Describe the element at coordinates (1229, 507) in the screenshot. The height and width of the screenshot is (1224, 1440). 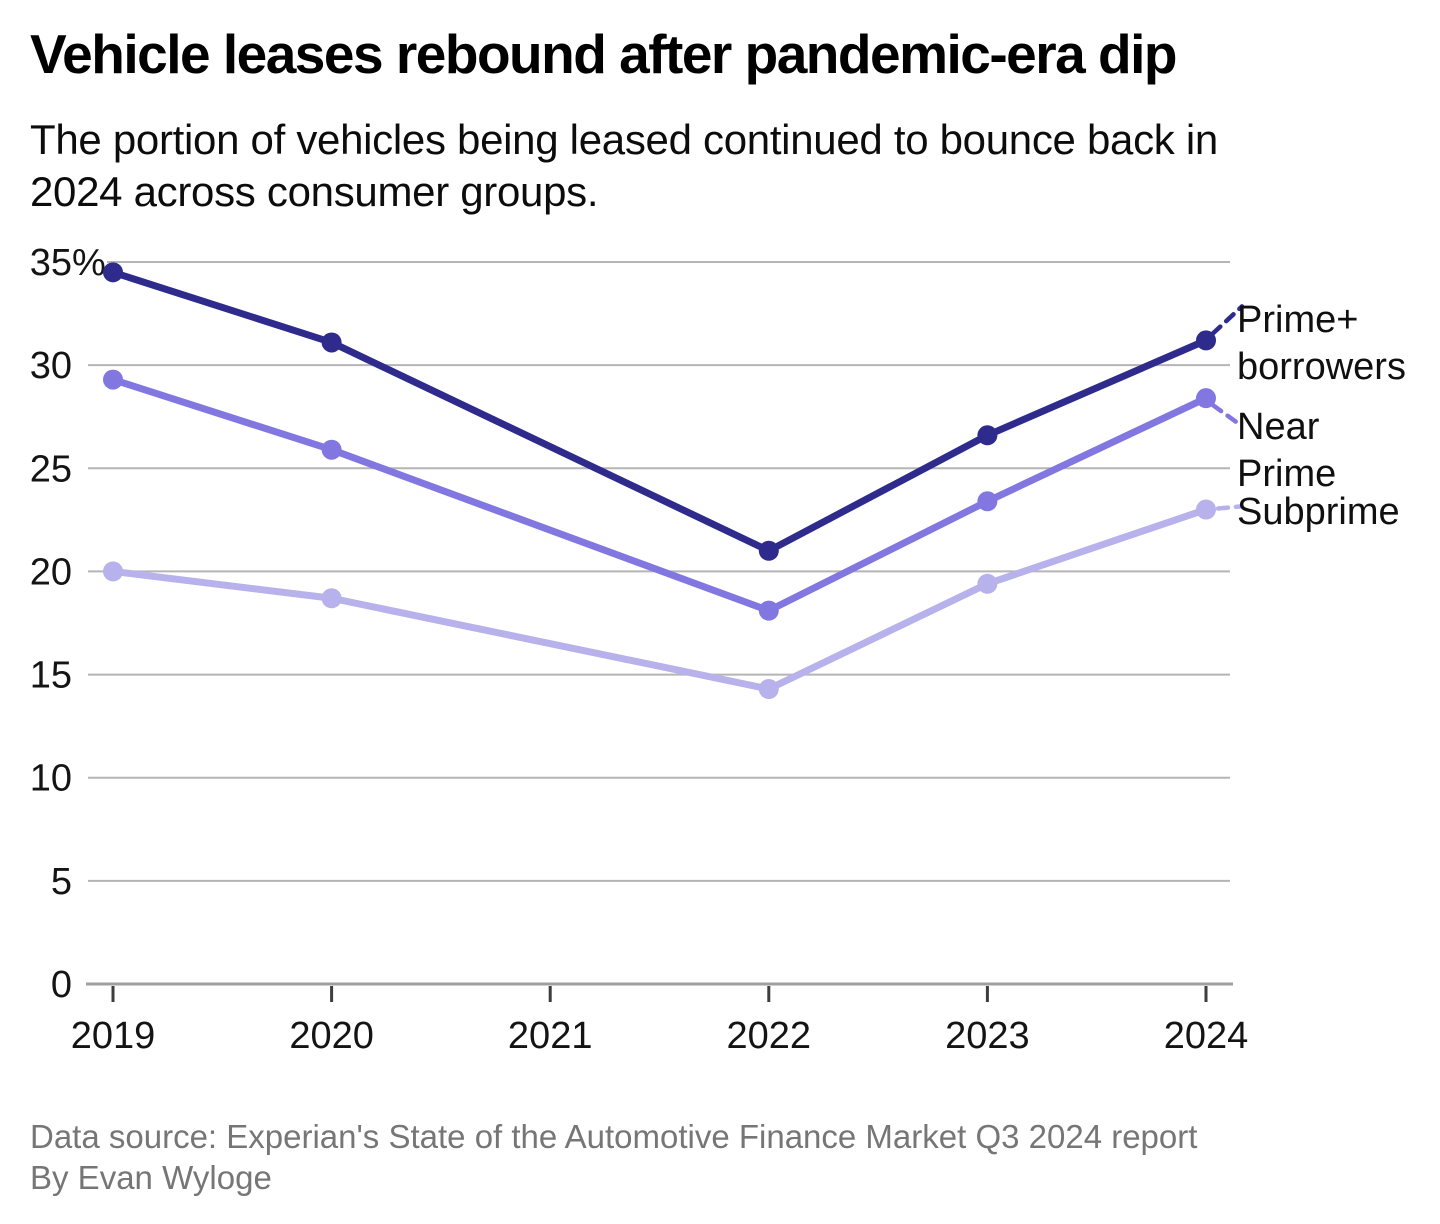
I see `label-leader-subprime` at that location.